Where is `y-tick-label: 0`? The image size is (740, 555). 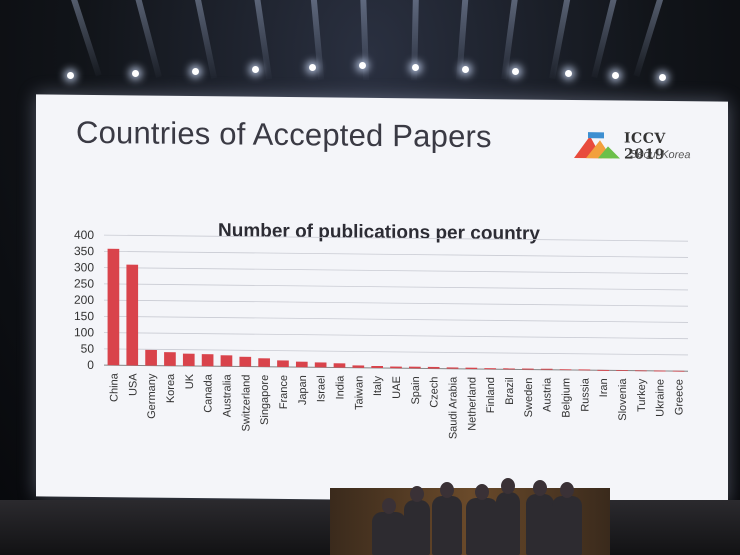 y-tick-label: 0 is located at coordinates (90, 365).